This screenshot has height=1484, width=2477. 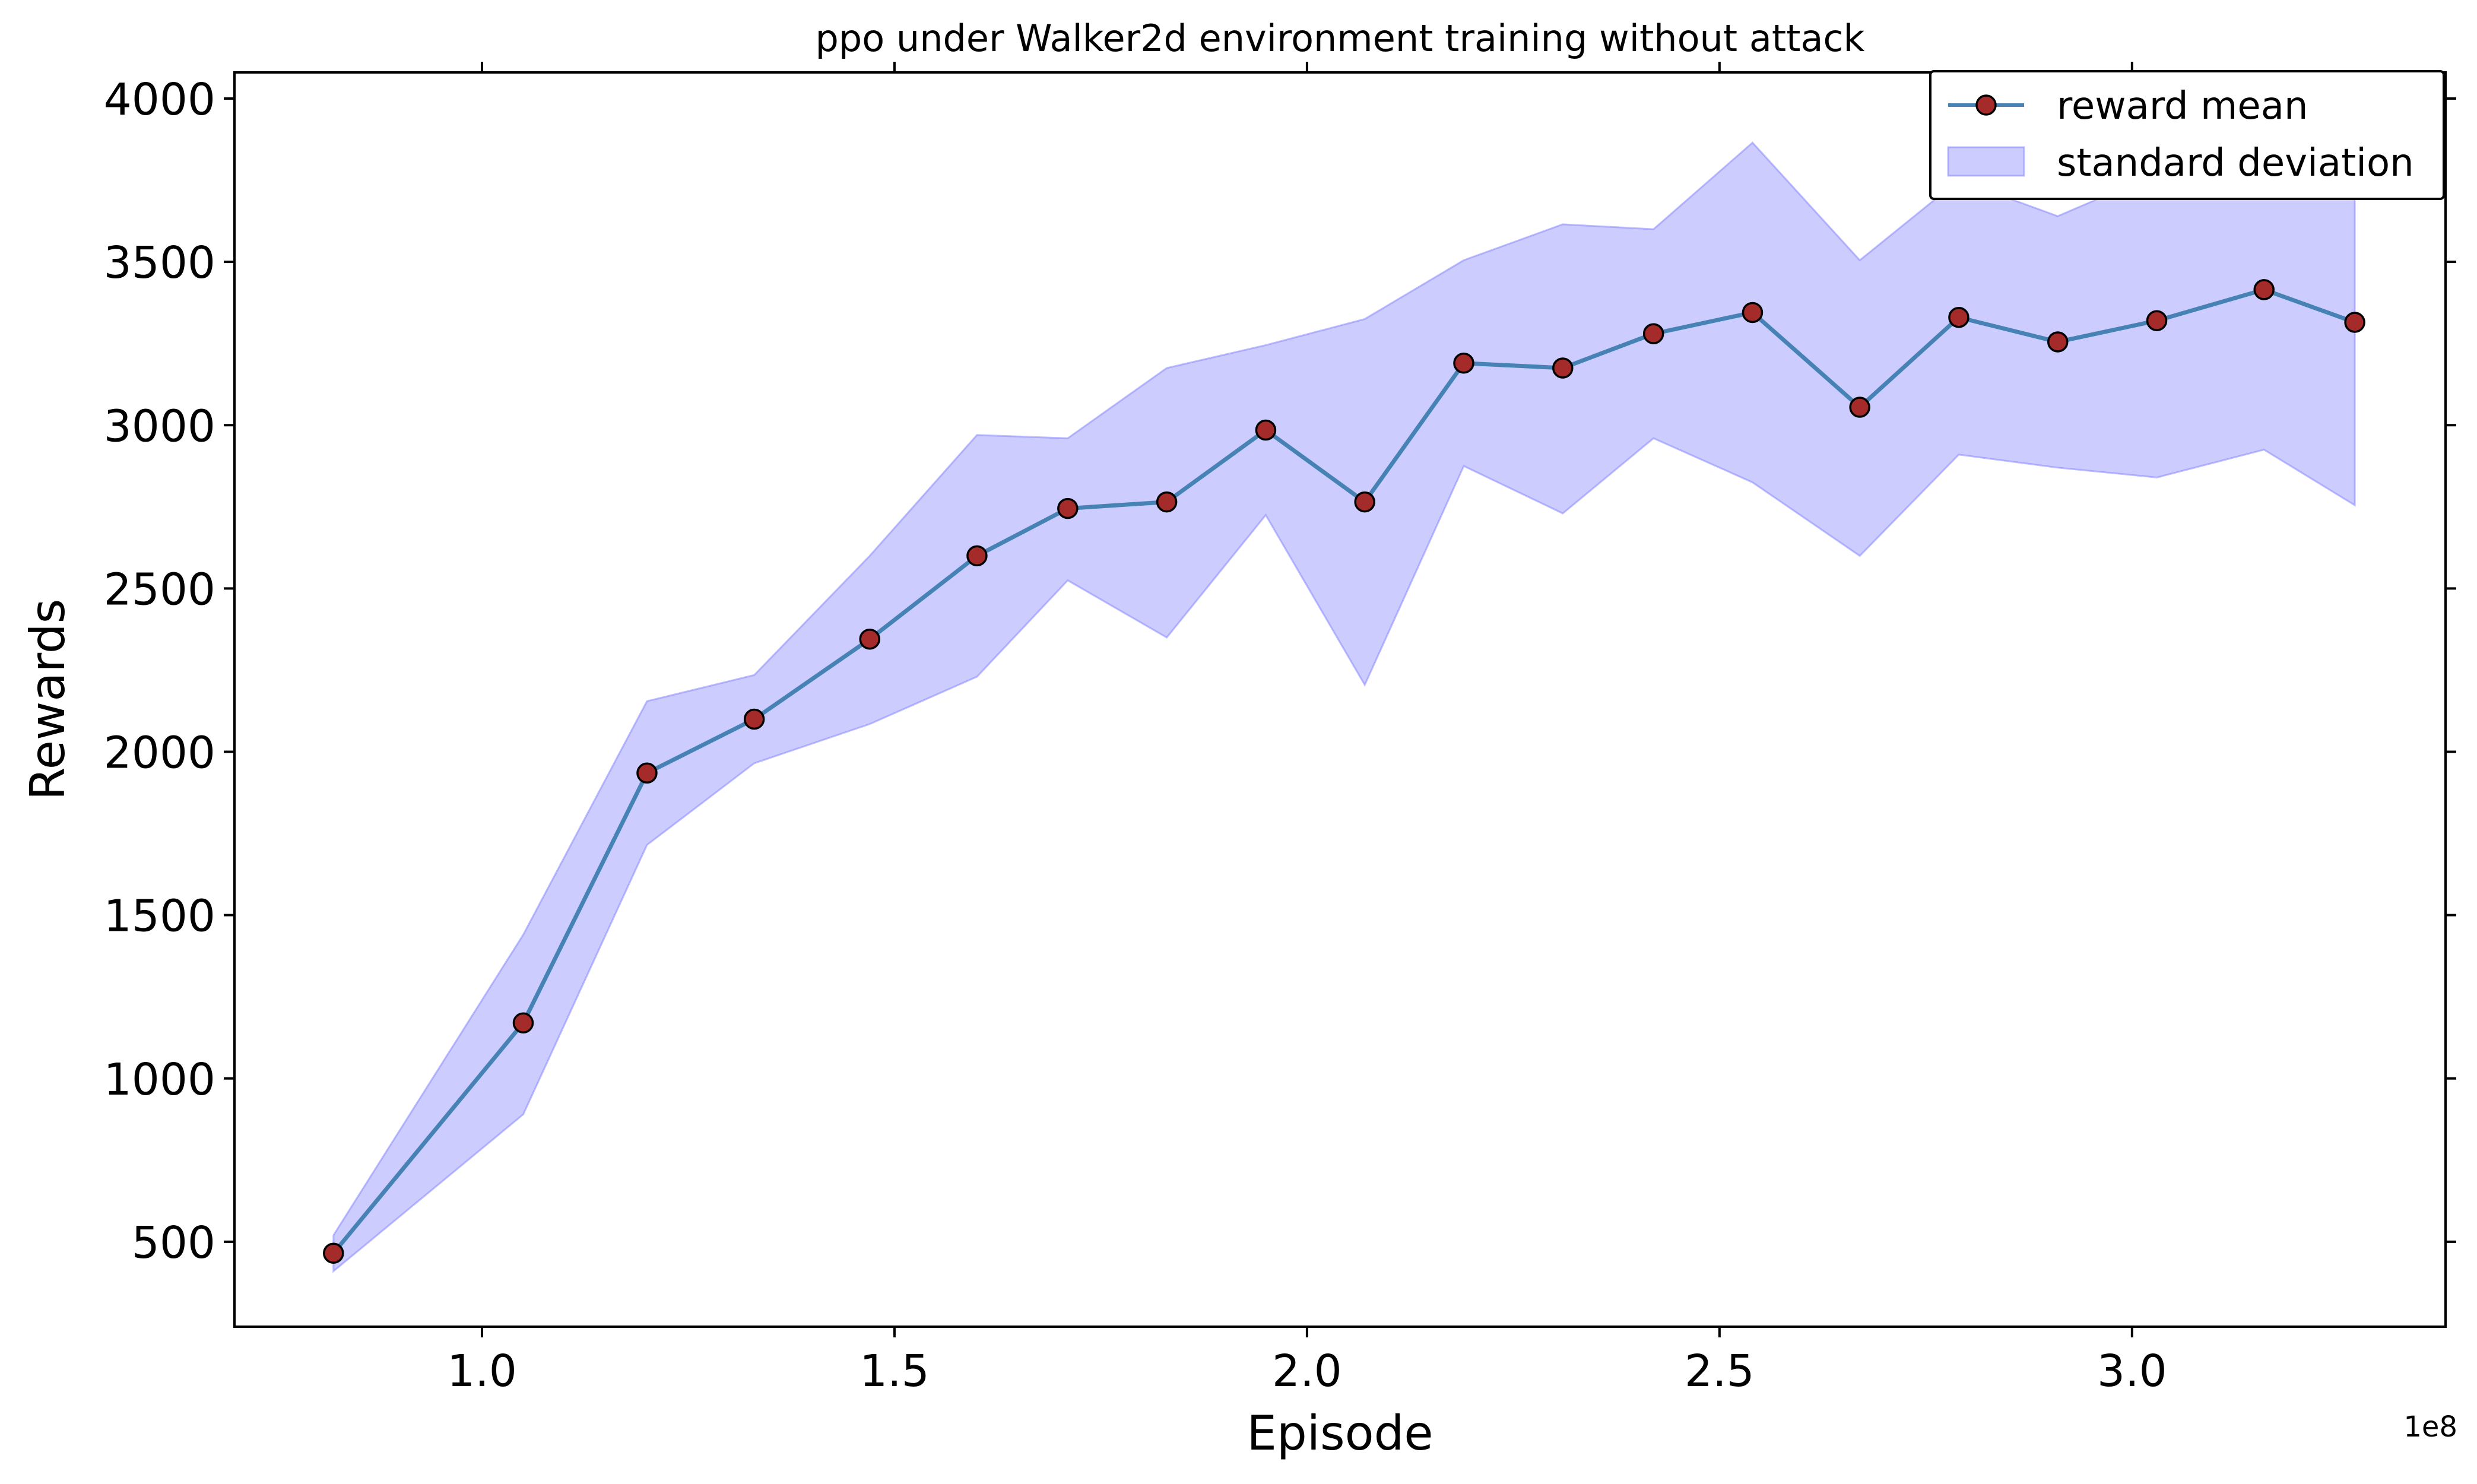 I want to click on x-tick-label: 3.0, so click(x=2132, y=1371).